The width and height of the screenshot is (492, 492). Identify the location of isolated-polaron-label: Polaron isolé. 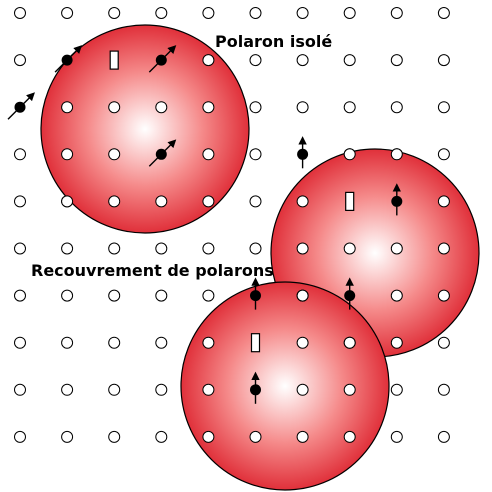
(273, 41).